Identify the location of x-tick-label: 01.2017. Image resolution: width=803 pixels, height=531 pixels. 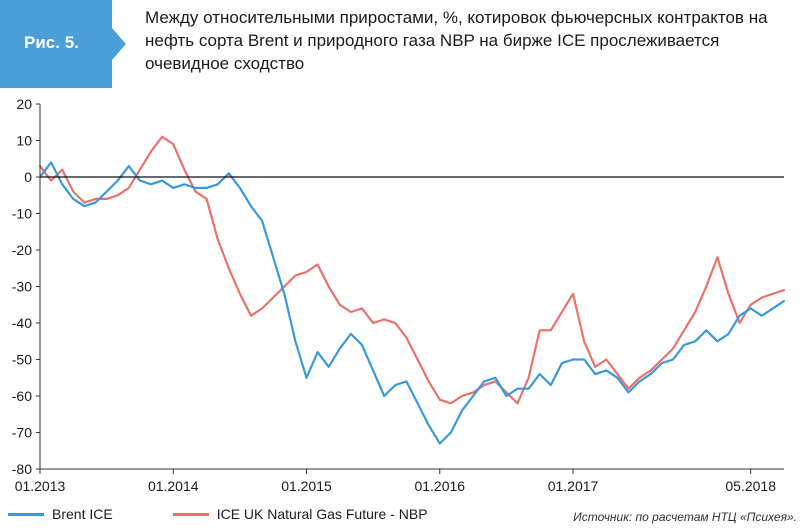
(573, 486).